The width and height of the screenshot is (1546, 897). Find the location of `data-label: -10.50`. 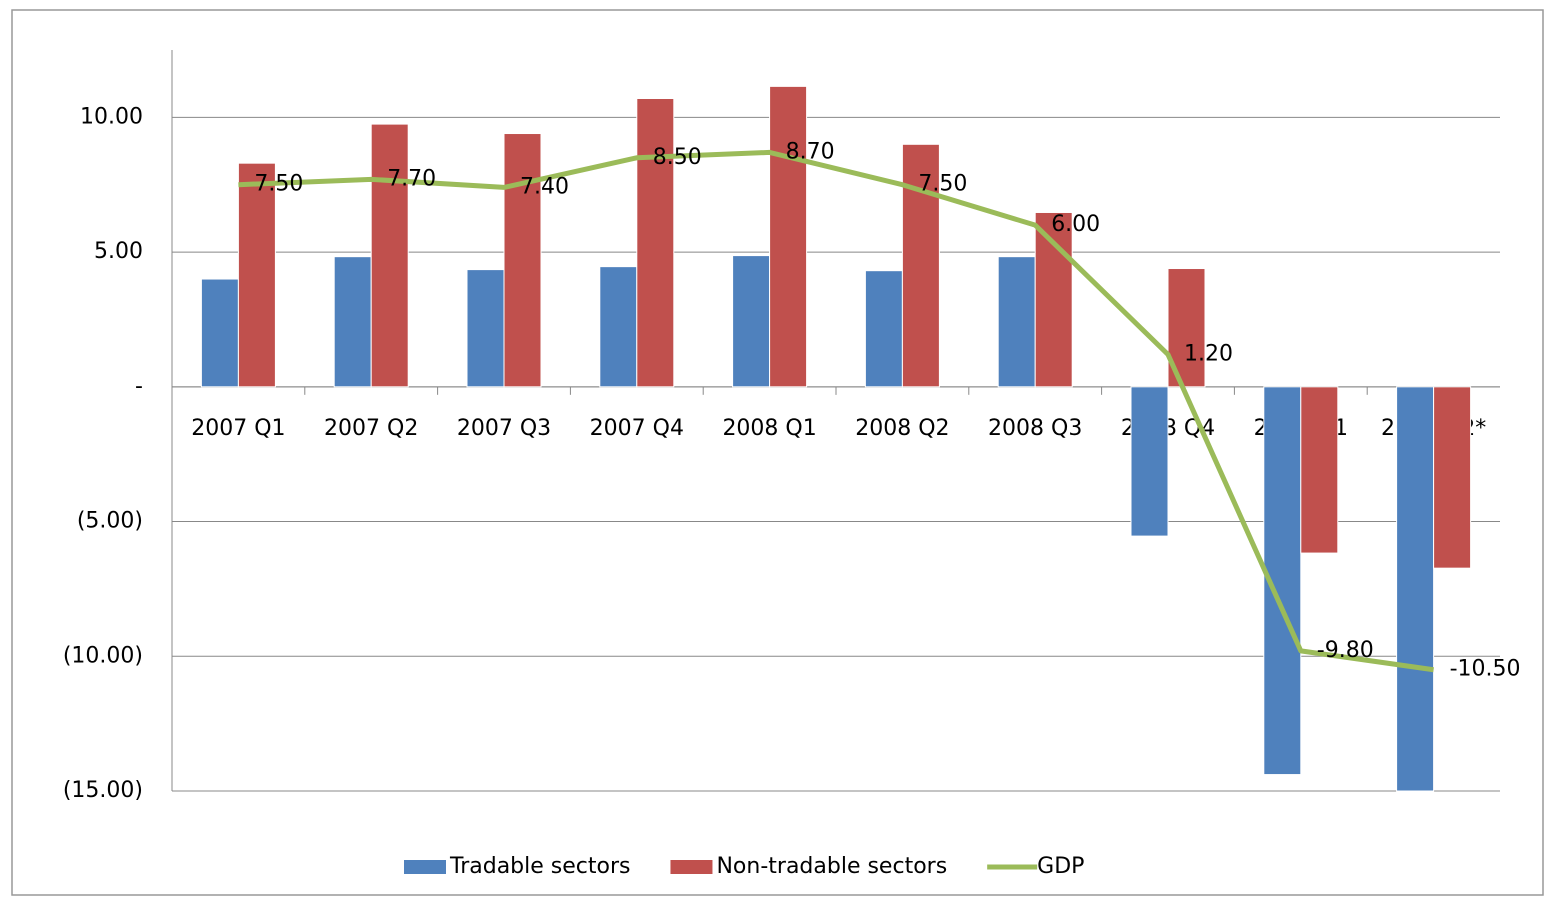

data-label: -10.50 is located at coordinates (1485, 669).